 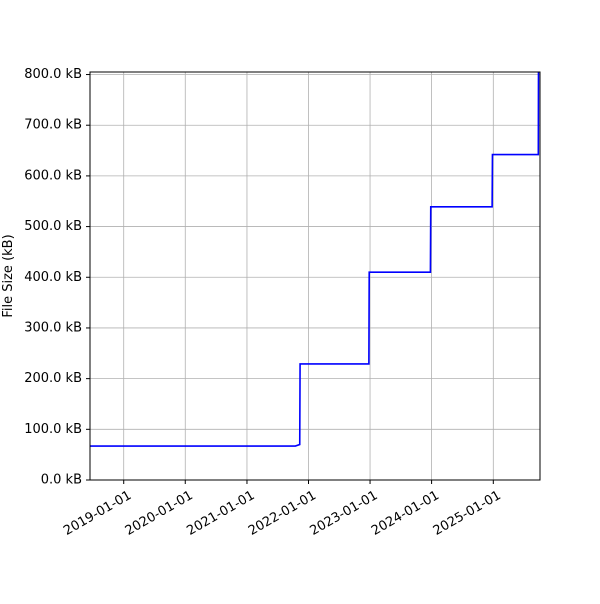 What do you see at coordinates (282, 513) in the screenshot?
I see `x-tick-label: 2022-01-01` at bounding box center [282, 513].